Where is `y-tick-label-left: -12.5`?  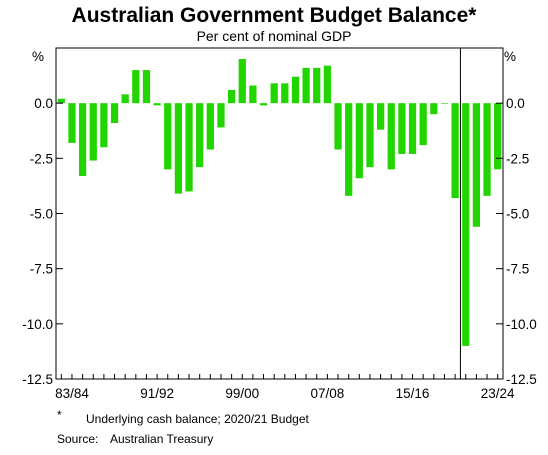 y-tick-label-left: -12.5 is located at coordinates (37, 379).